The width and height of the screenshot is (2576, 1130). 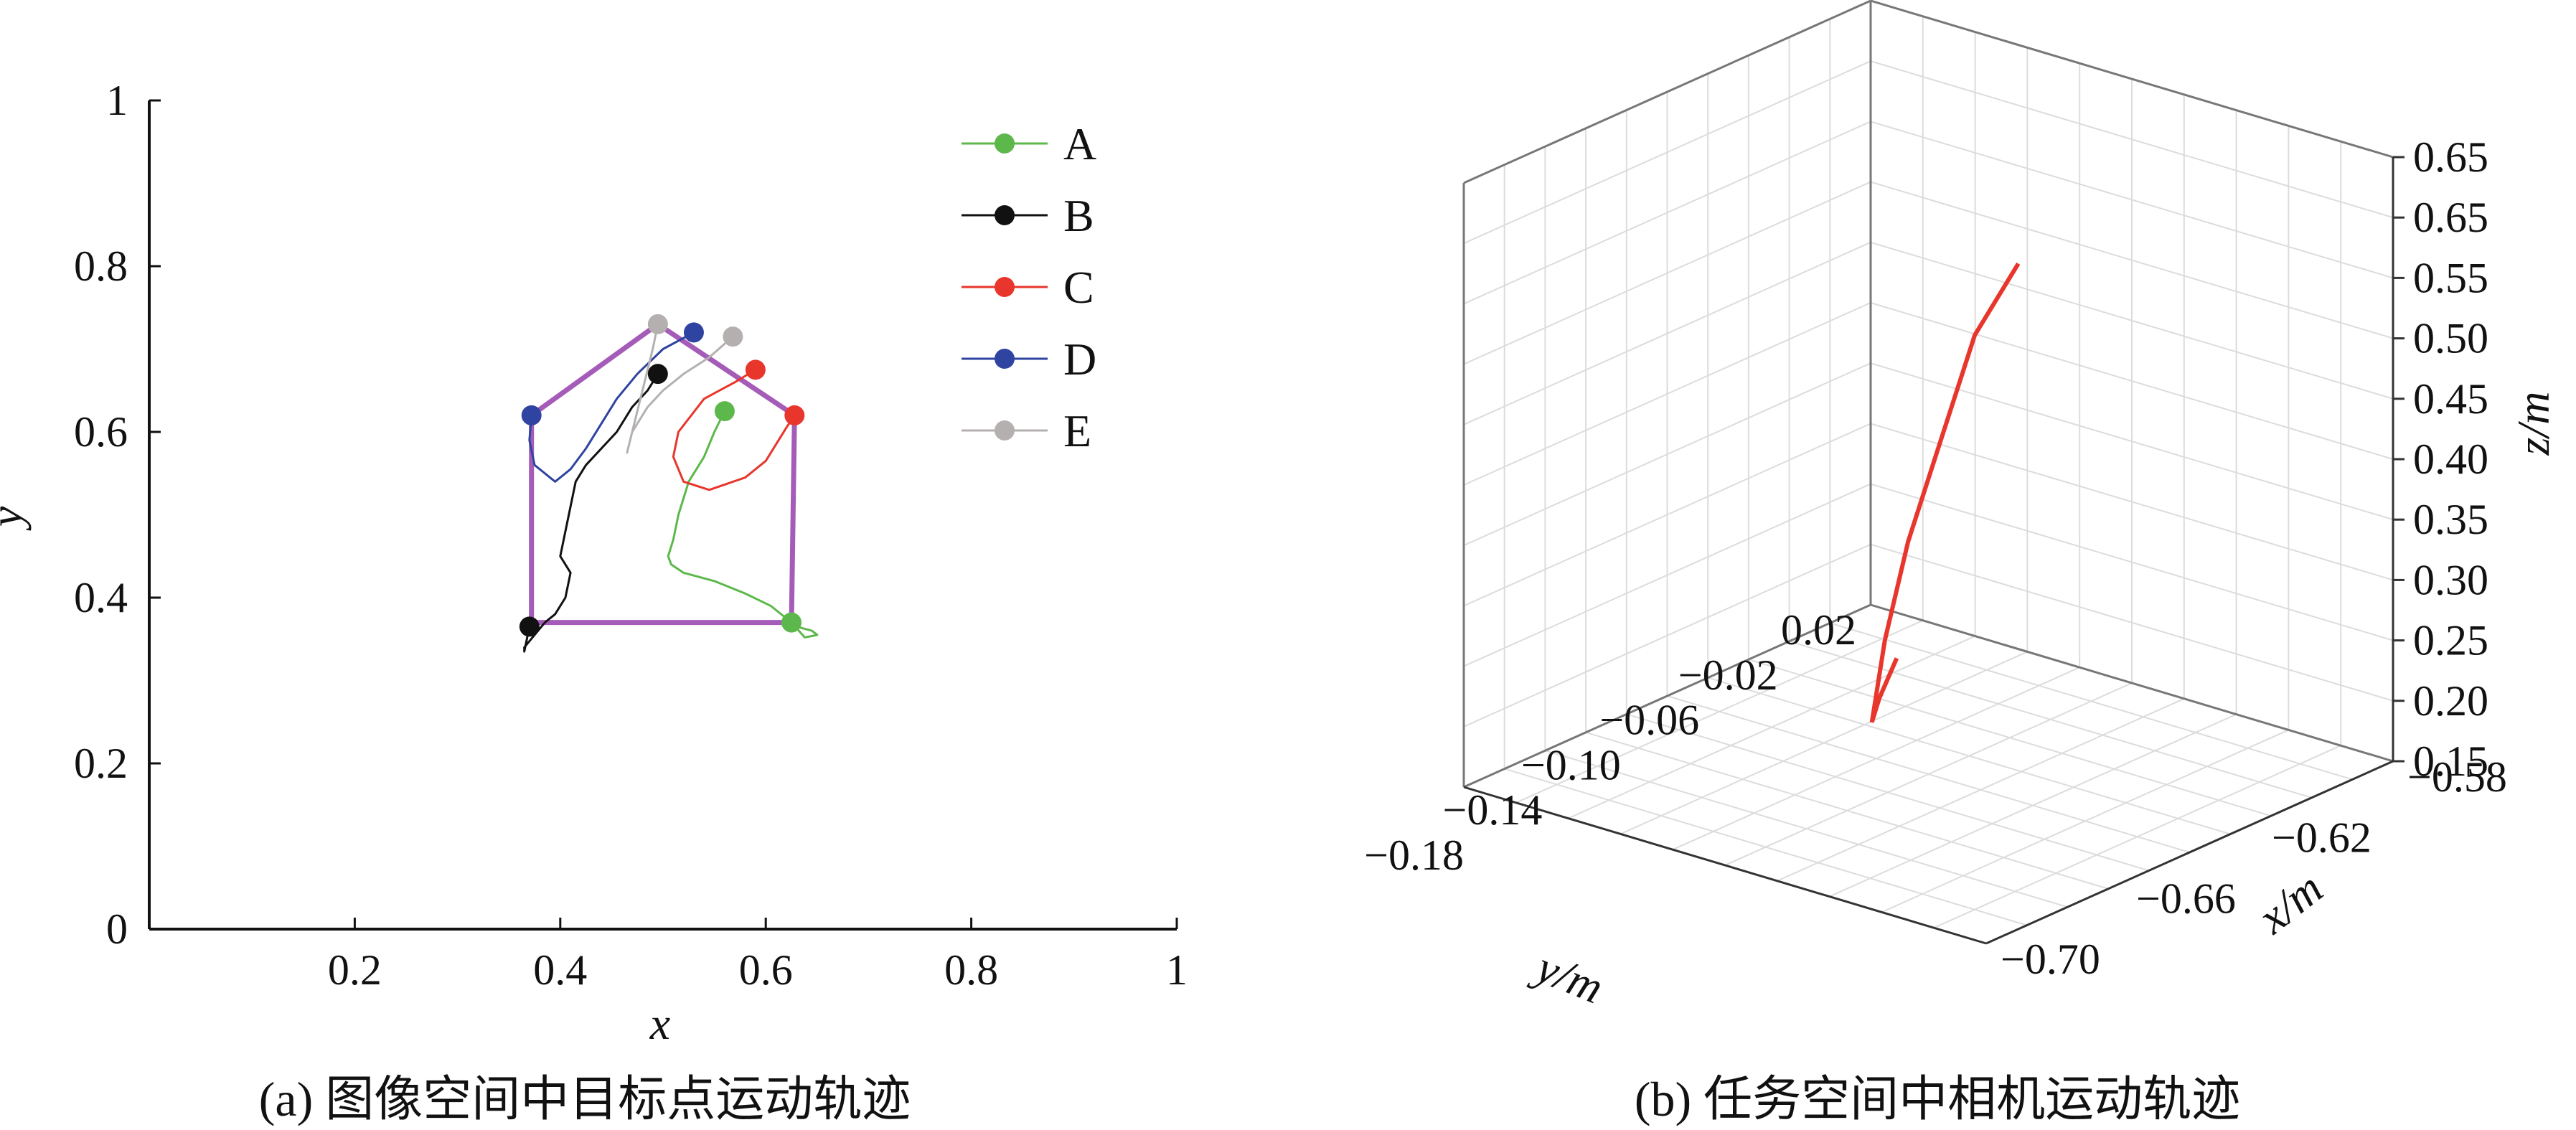 I want to click on x-tick-marks: 0.2 0.4 0.6 0.8 1, so click(x=758, y=956).